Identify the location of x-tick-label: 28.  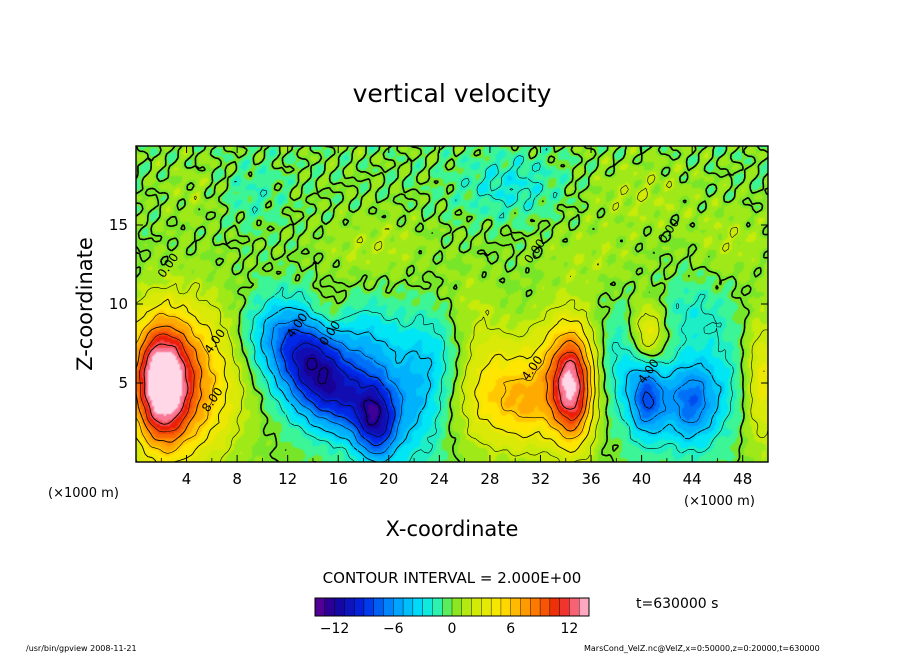
(489, 479).